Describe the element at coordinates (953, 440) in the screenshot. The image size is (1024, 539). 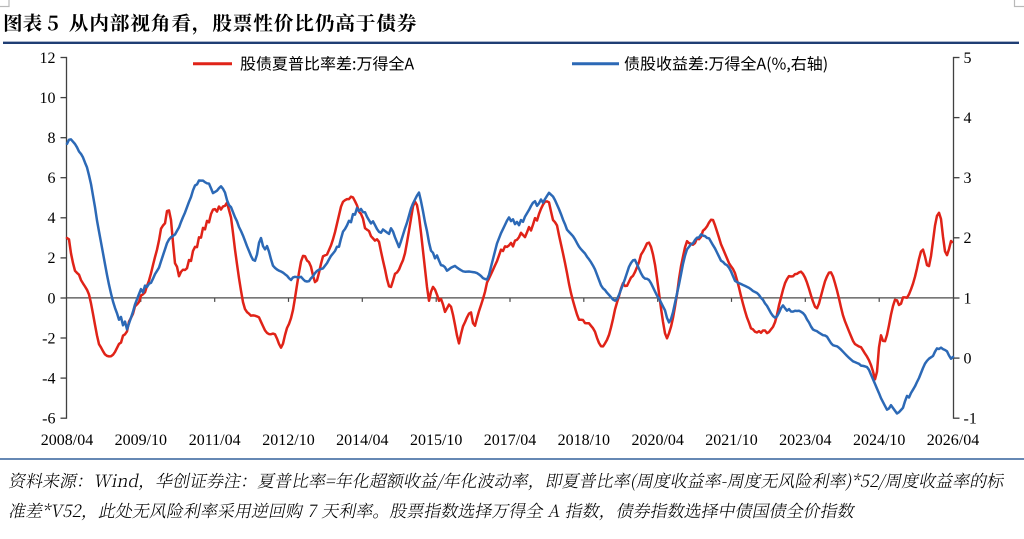
I see `svg-text: 2026/04` at that location.